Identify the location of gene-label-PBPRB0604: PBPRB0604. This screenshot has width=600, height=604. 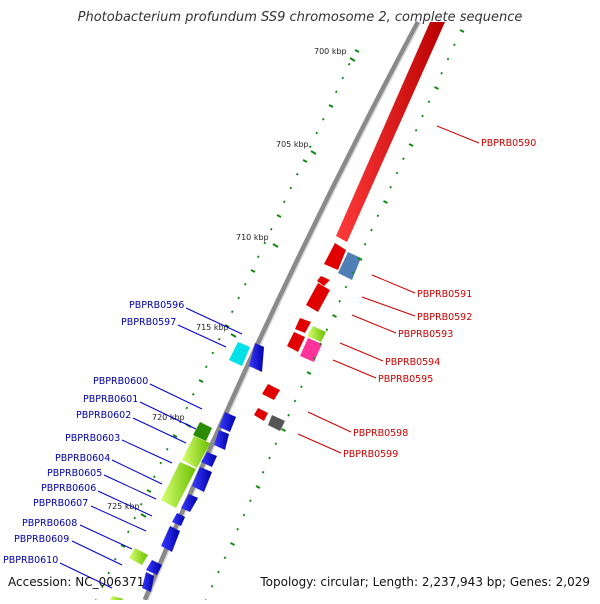
(82, 458).